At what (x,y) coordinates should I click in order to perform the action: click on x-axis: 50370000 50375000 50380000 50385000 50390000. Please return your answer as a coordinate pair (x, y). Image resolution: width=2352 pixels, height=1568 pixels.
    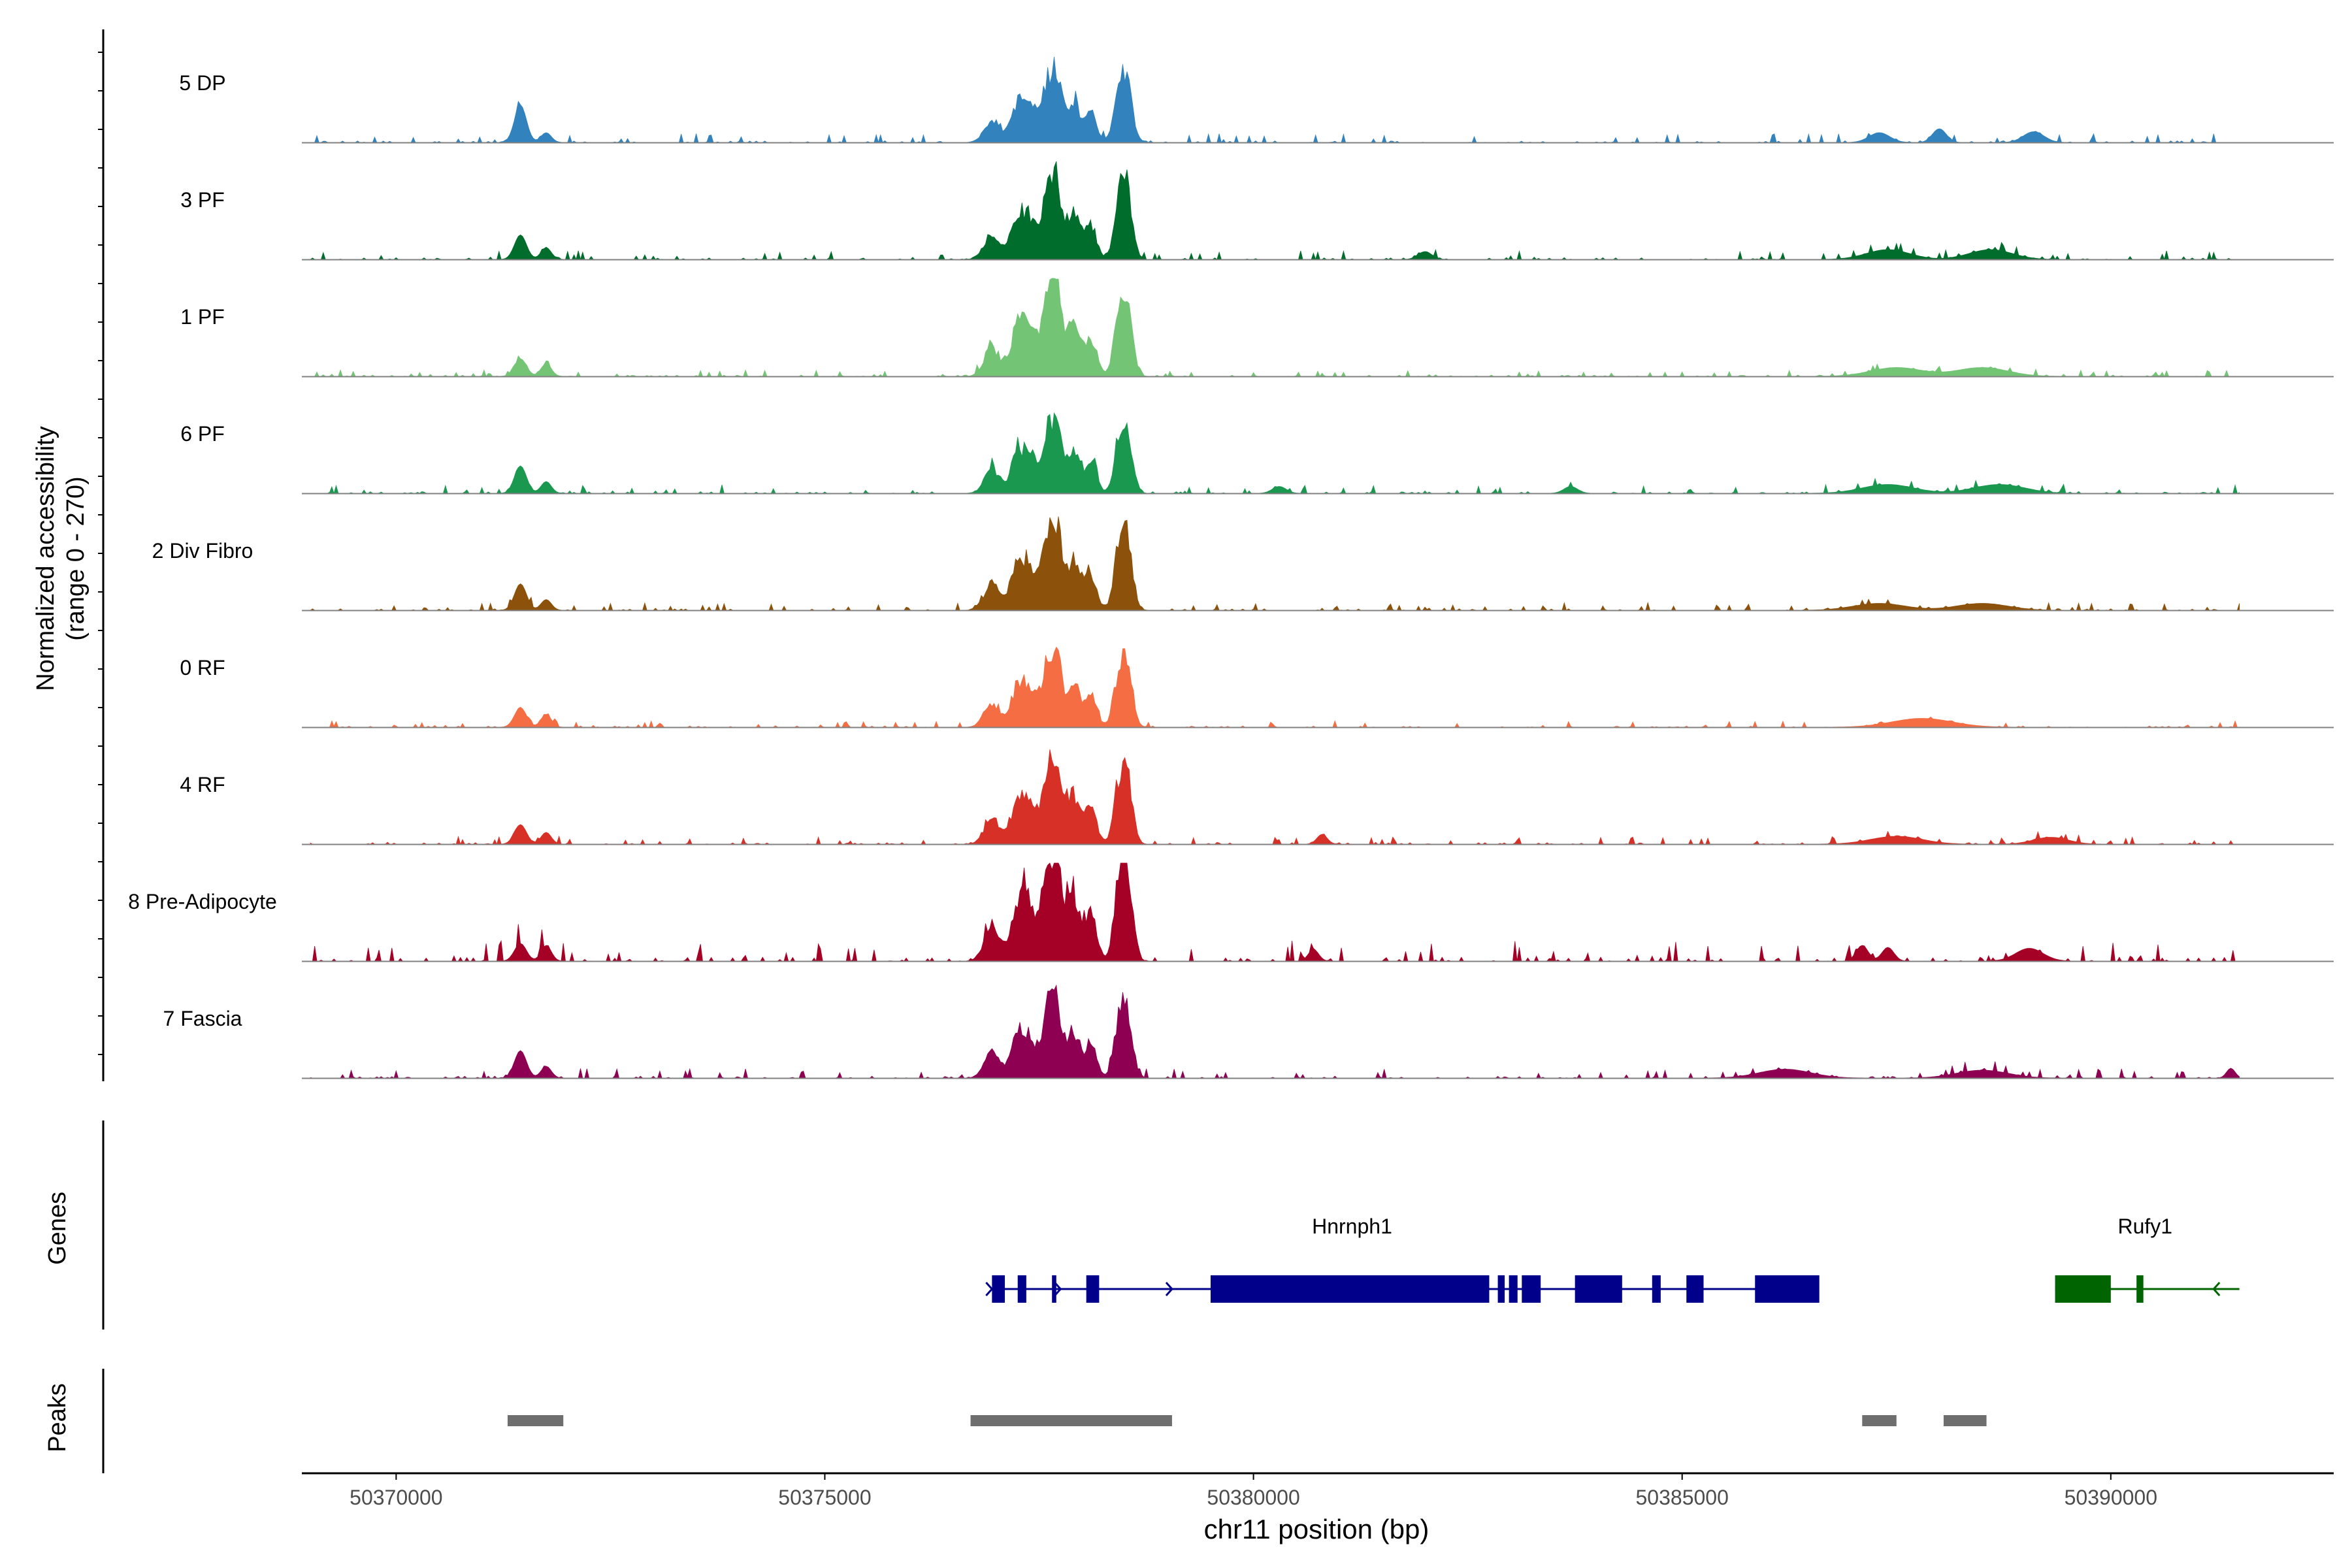
    Looking at the image, I should click on (1318, 1490).